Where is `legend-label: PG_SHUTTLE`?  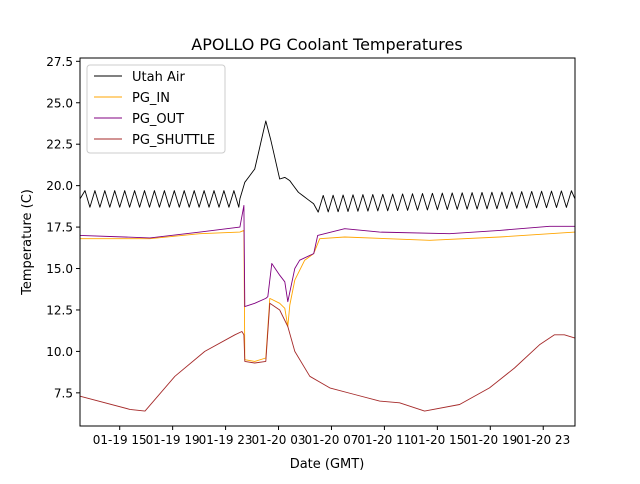 legend-label: PG_SHUTTLE is located at coordinates (173, 140).